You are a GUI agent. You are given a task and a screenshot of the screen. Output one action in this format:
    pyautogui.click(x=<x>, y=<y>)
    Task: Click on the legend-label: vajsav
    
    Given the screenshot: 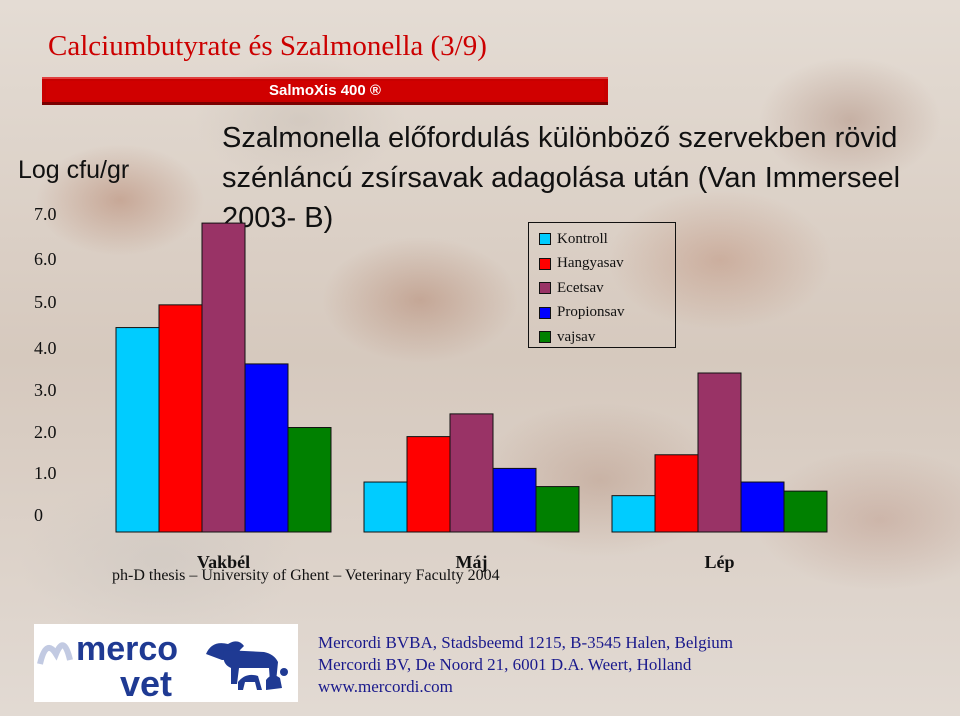 What is the action you would take?
    pyautogui.click(x=576, y=336)
    